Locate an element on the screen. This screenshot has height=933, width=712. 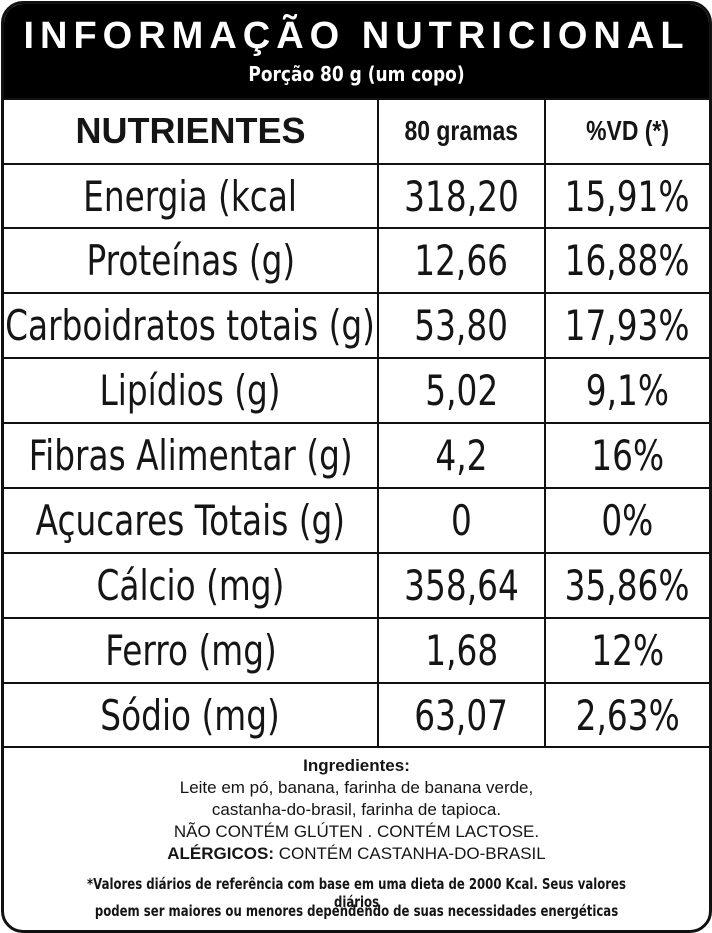
cell-text: 318,20 is located at coordinates (461, 196).